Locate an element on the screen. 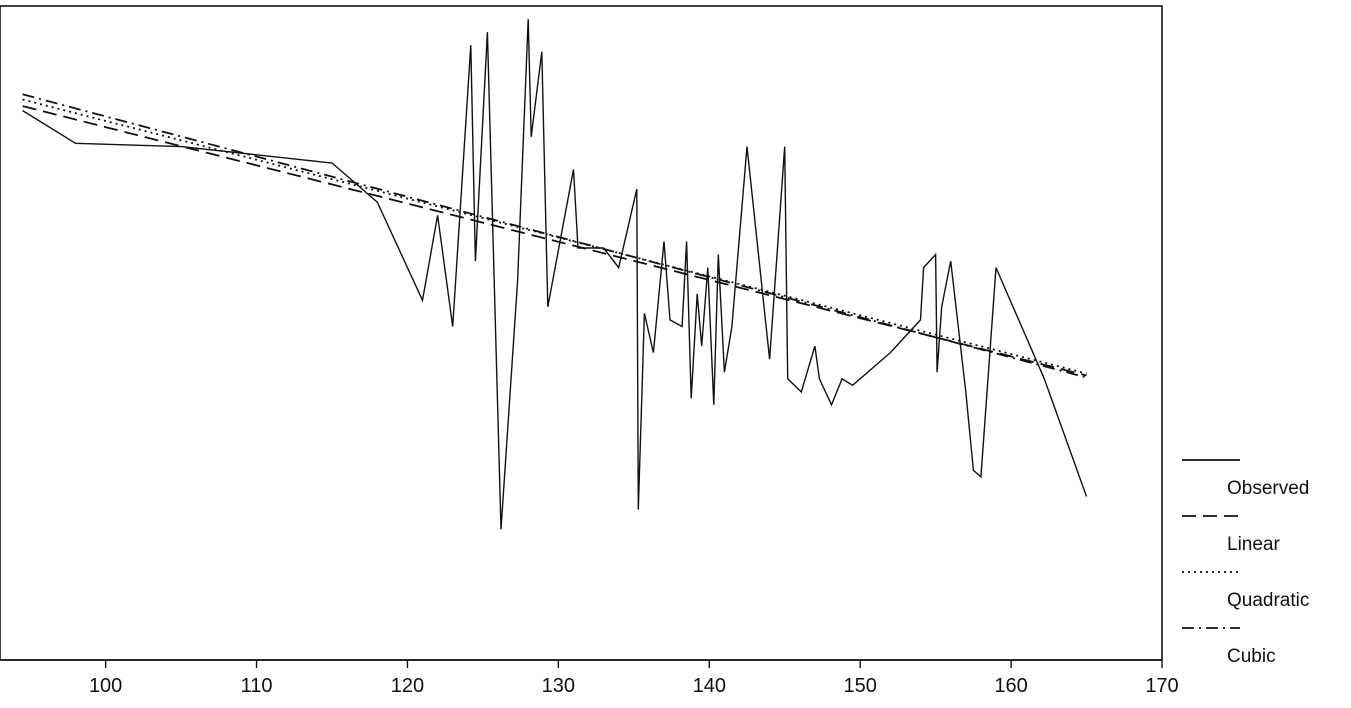 The width and height of the screenshot is (1351, 708). x-tick-label: 120 is located at coordinates (407, 686).